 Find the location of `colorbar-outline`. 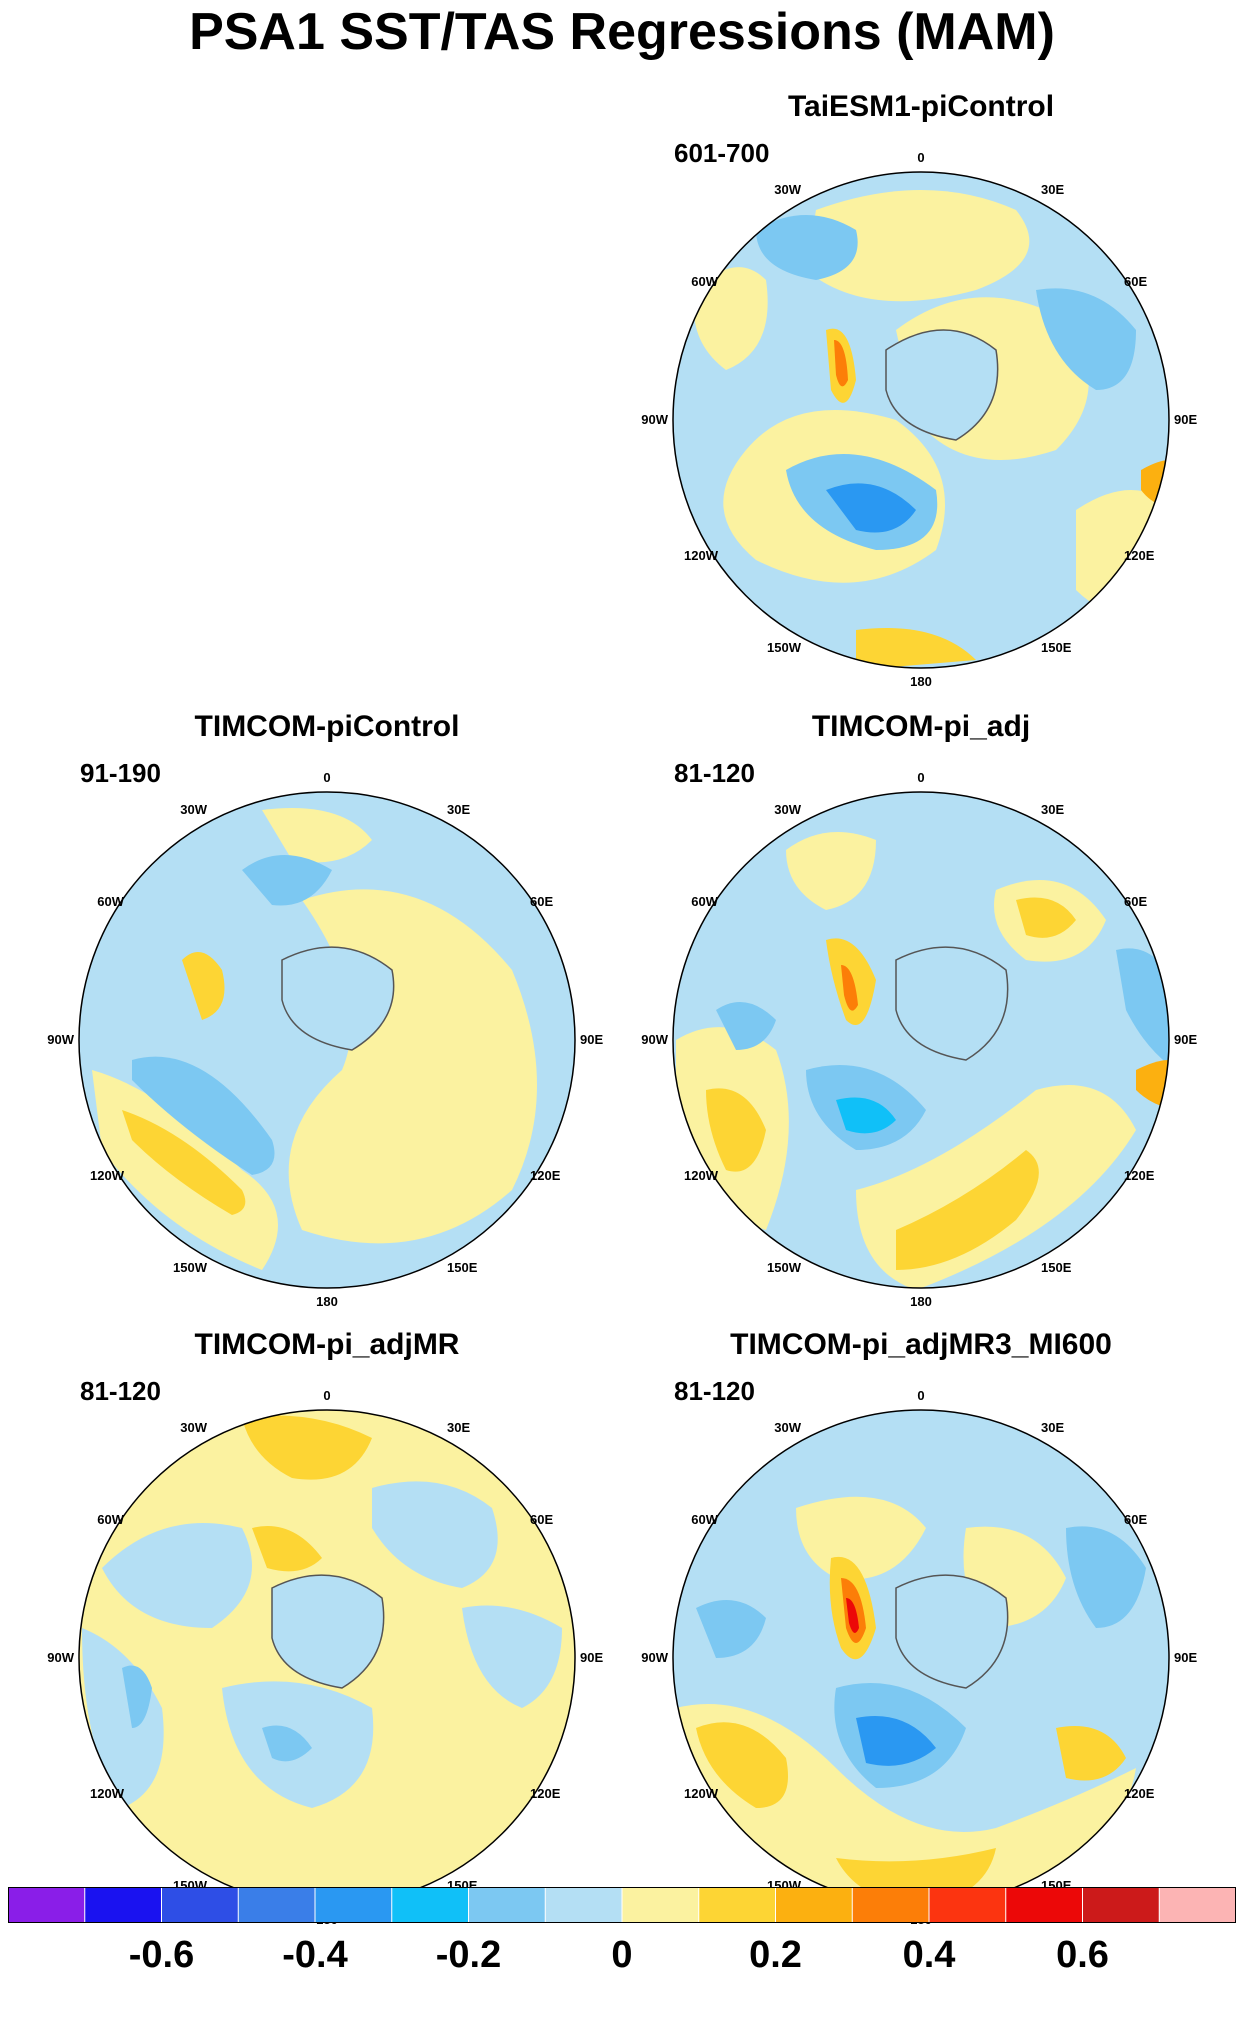

colorbar-outline is located at coordinates (622, 1905).